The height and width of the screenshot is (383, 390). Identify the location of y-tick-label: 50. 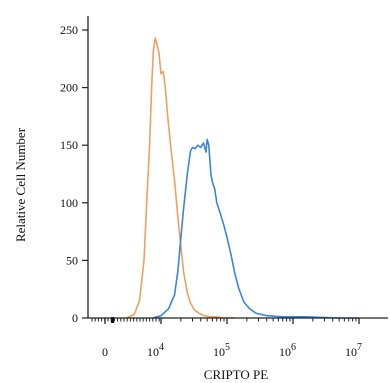
(72, 260).